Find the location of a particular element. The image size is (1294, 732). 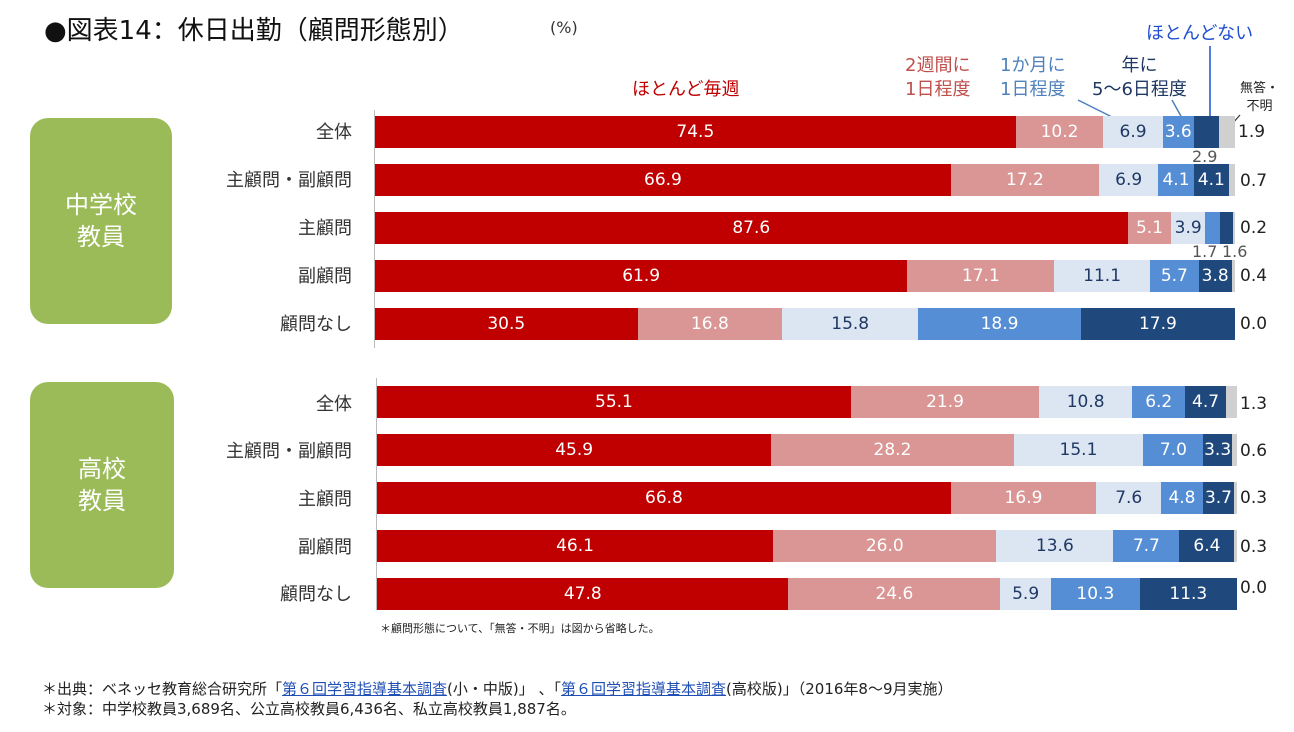

bar-segment-biweekly: 10.2 is located at coordinates (1059, 132).